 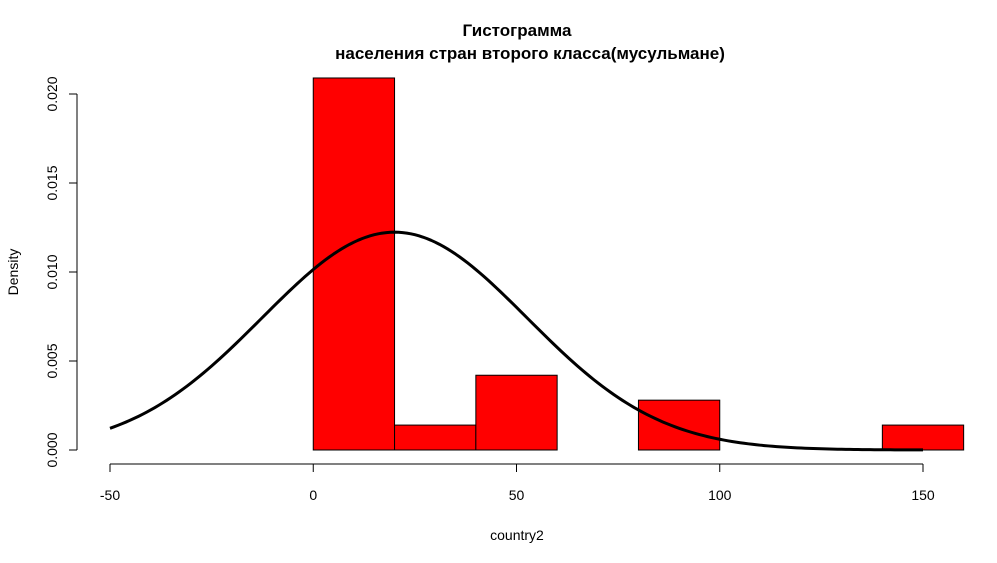 What do you see at coordinates (517, 30) in the screenshot?
I see `chart-title: Гистограмма` at bounding box center [517, 30].